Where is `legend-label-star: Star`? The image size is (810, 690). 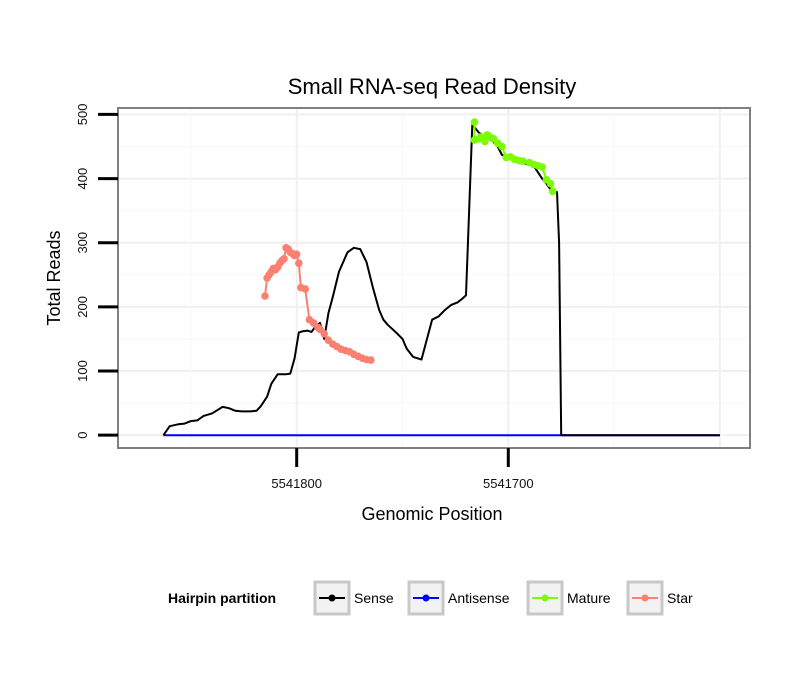 legend-label-star: Star is located at coordinates (680, 598).